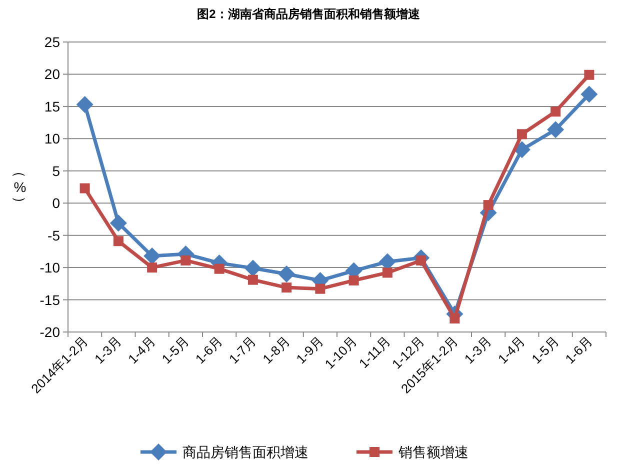  What do you see at coordinates (52, 106) in the screenshot?
I see `y-tick-label: 15` at bounding box center [52, 106].